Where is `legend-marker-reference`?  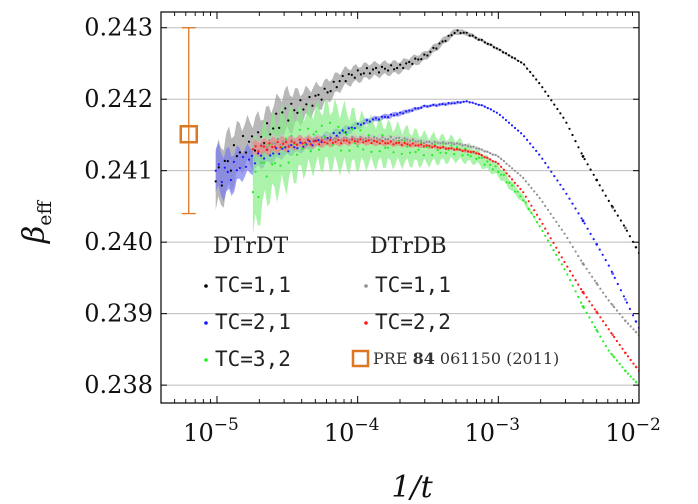 legend-marker-reference is located at coordinates (360, 358).